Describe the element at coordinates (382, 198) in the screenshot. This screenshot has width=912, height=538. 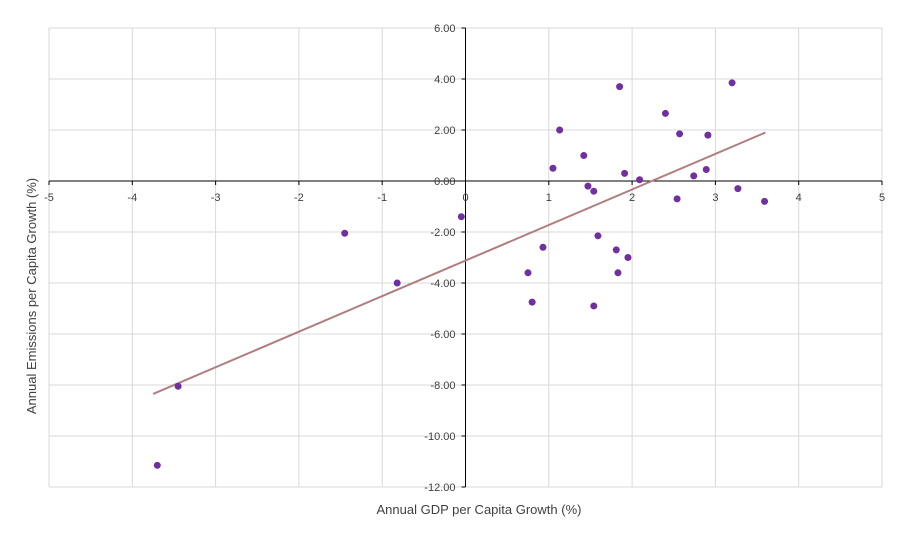
I see `x-tick-label: -1` at that location.